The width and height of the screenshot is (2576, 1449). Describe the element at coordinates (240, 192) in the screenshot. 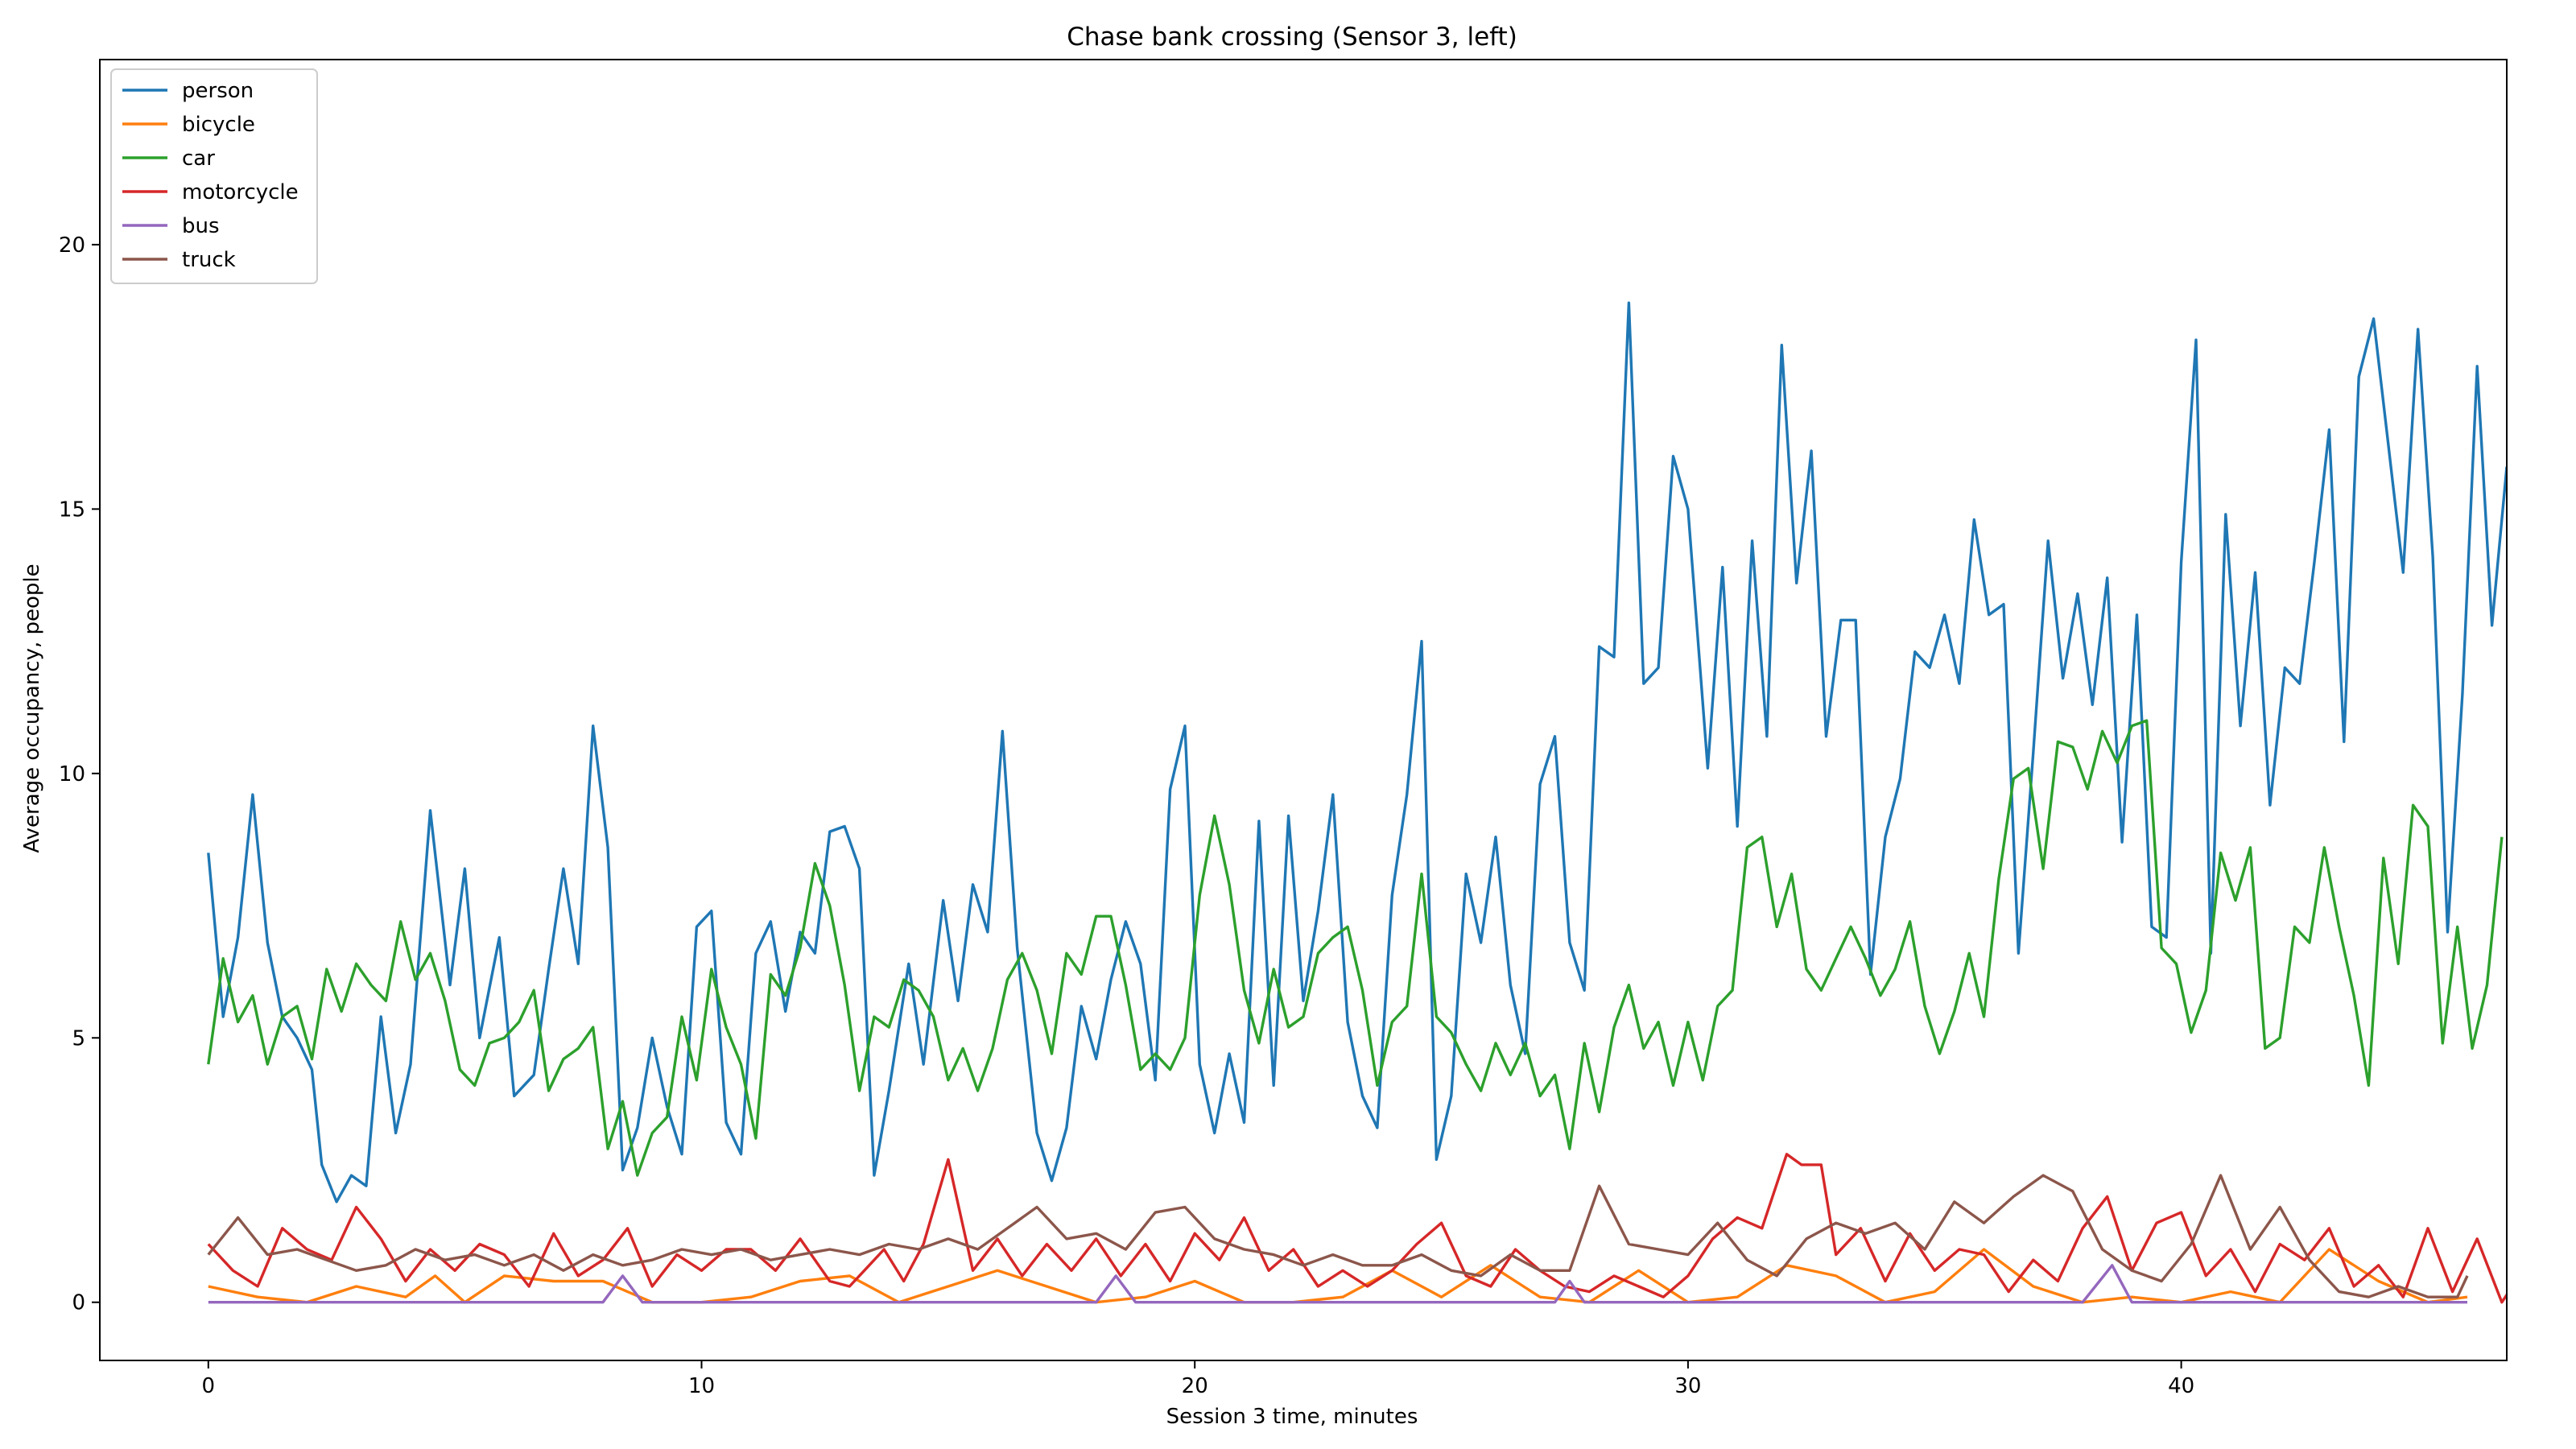

I see `legend-label-motorcycle: motorcycle` at that location.